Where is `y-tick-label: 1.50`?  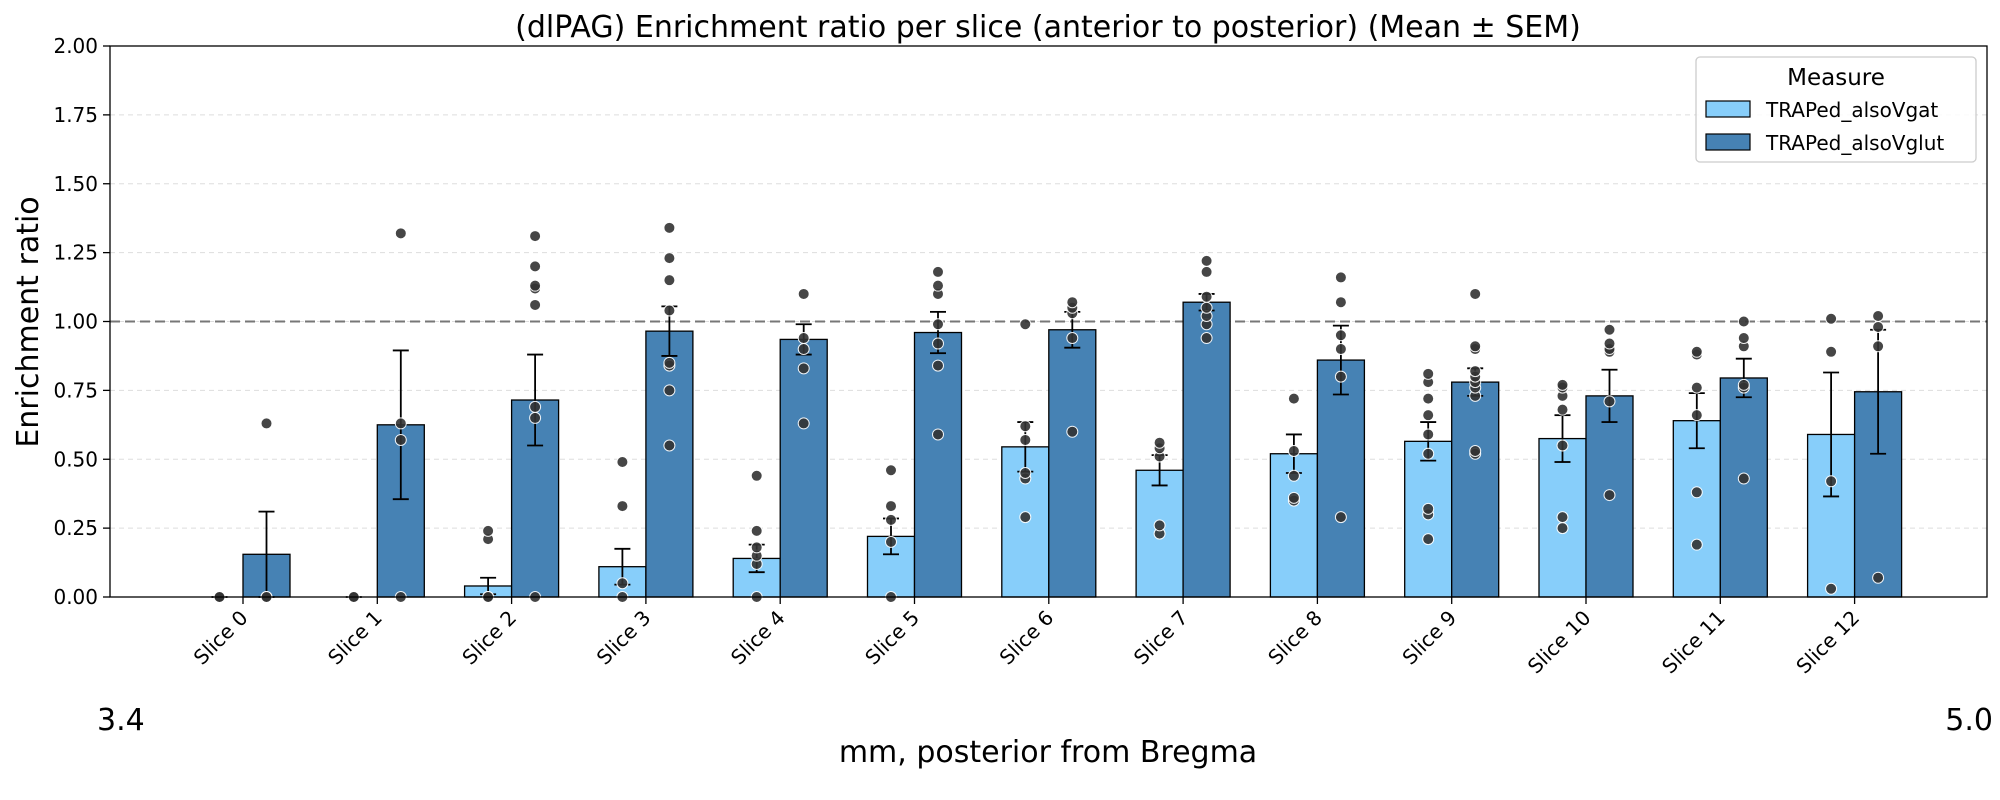
y-tick-label: 1.50 is located at coordinates (75, 184).